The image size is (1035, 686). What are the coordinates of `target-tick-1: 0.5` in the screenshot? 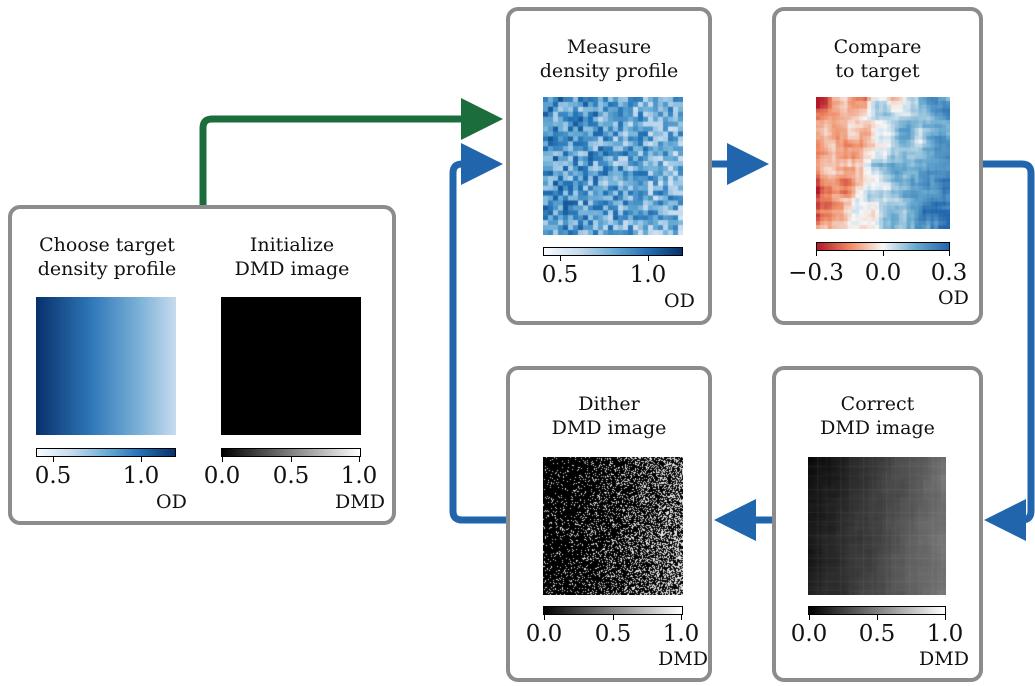 It's located at (53, 476).